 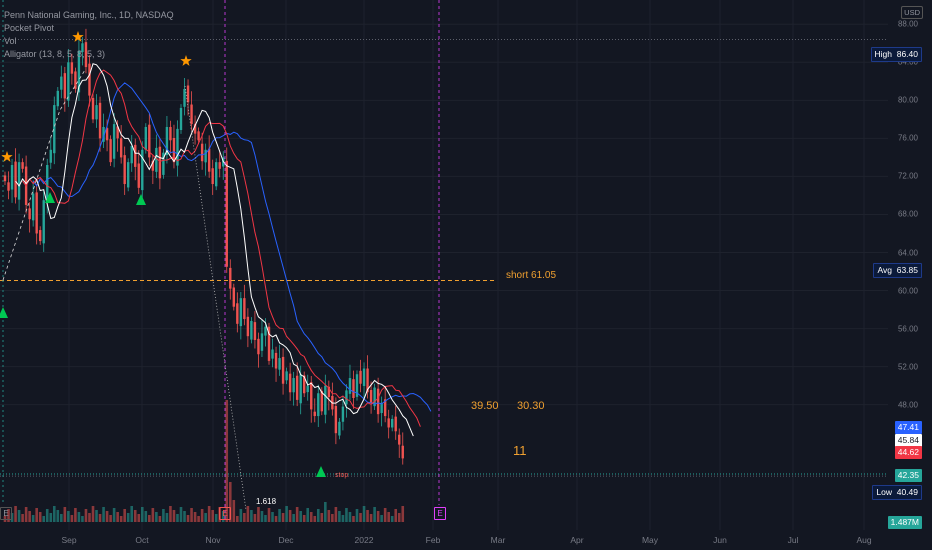 I want to click on lips-value-tag: 44.62, so click(x=908, y=452).